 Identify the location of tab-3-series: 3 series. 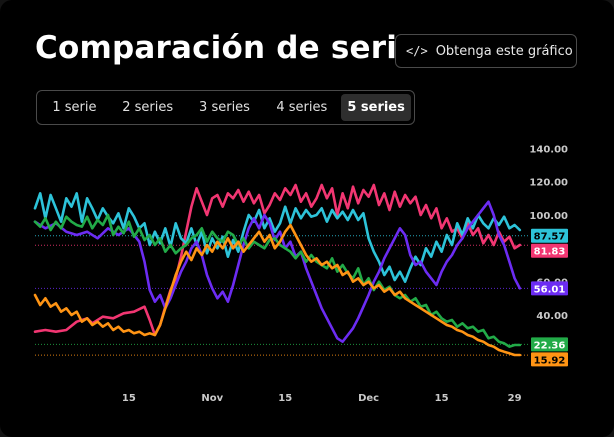
(224, 107).